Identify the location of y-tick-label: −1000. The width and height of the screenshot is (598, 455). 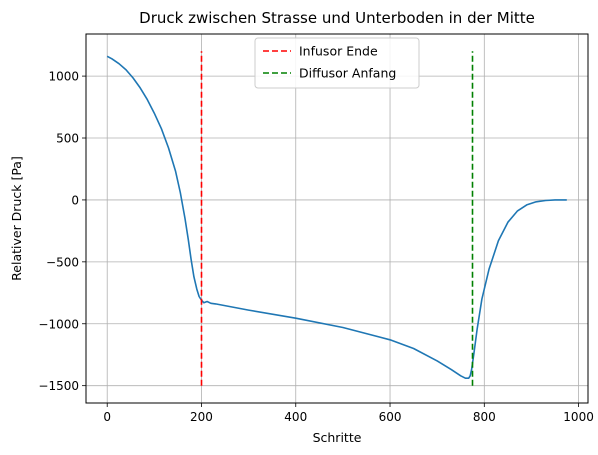
(58, 324).